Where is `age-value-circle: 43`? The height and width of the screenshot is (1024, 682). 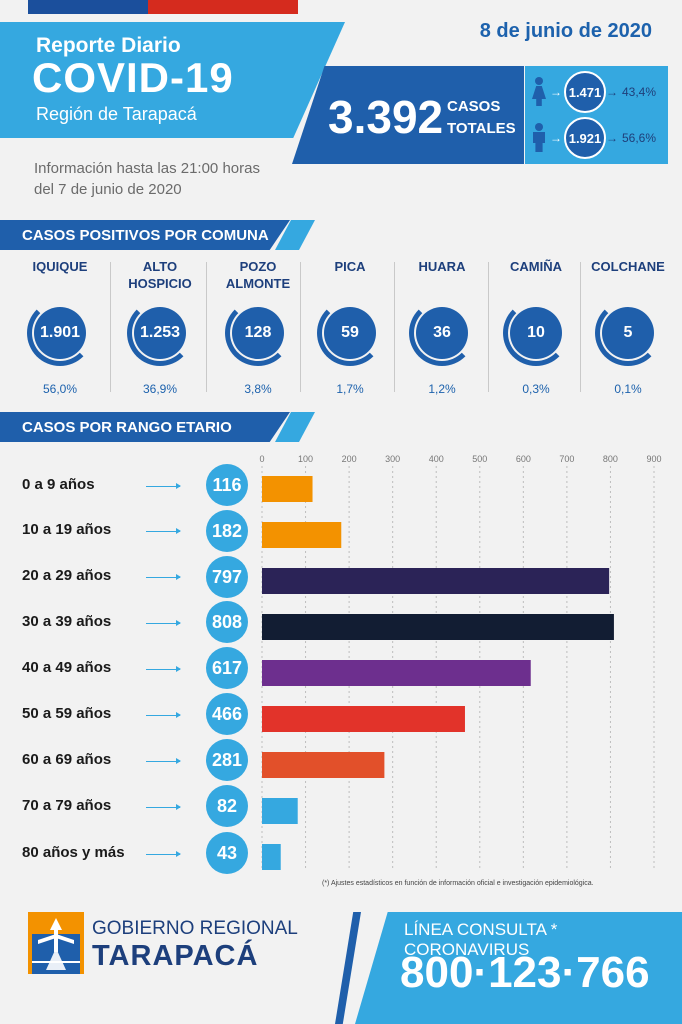 age-value-circle: 43 is located at coordinates (227, 853).